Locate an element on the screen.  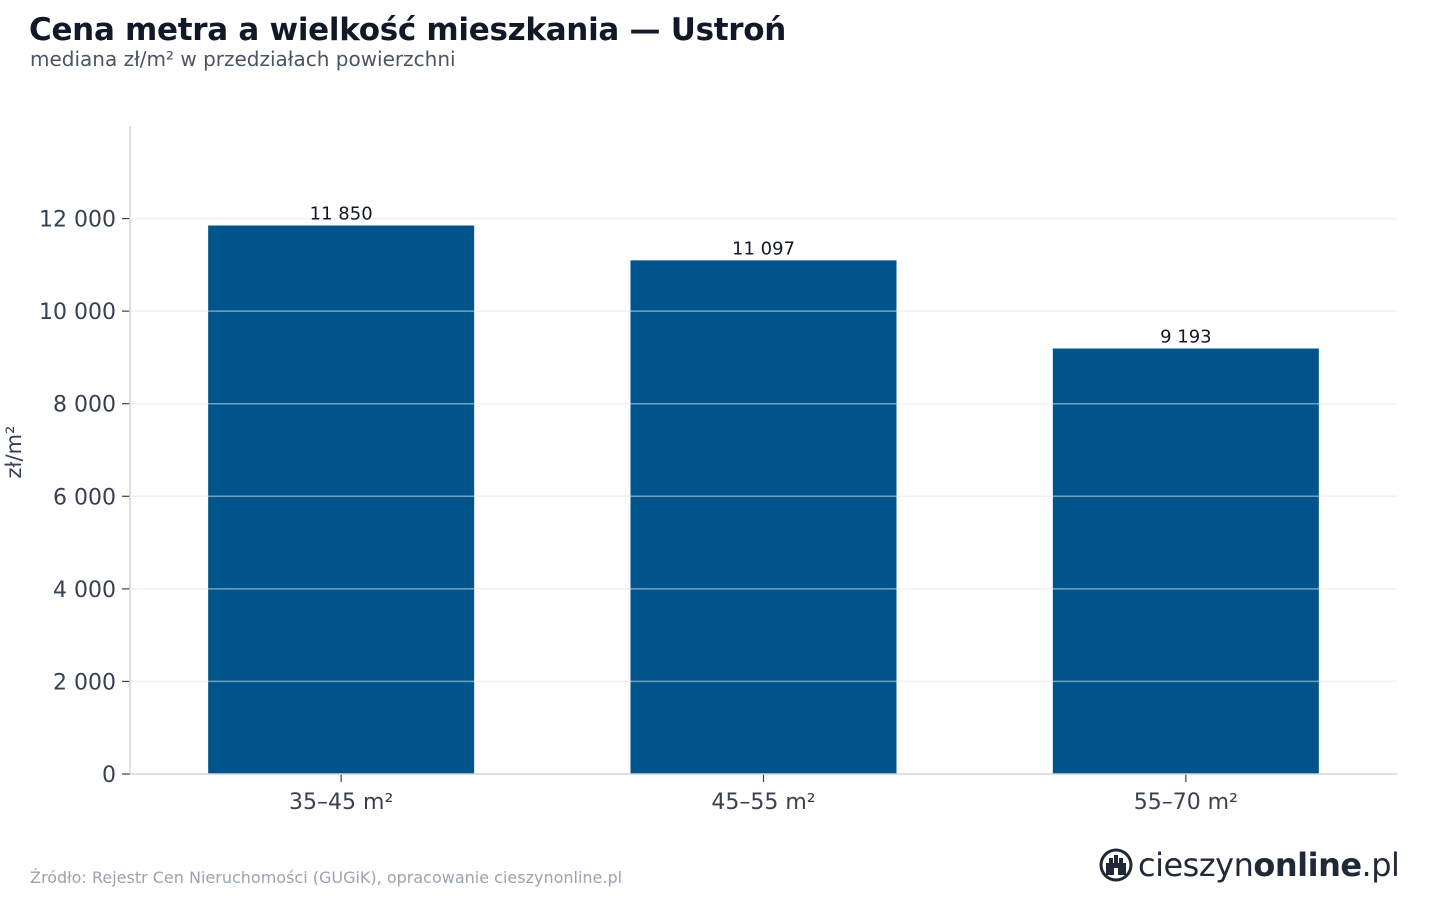
bar-value-label: 11 850 is located at coordinates (341, 214).